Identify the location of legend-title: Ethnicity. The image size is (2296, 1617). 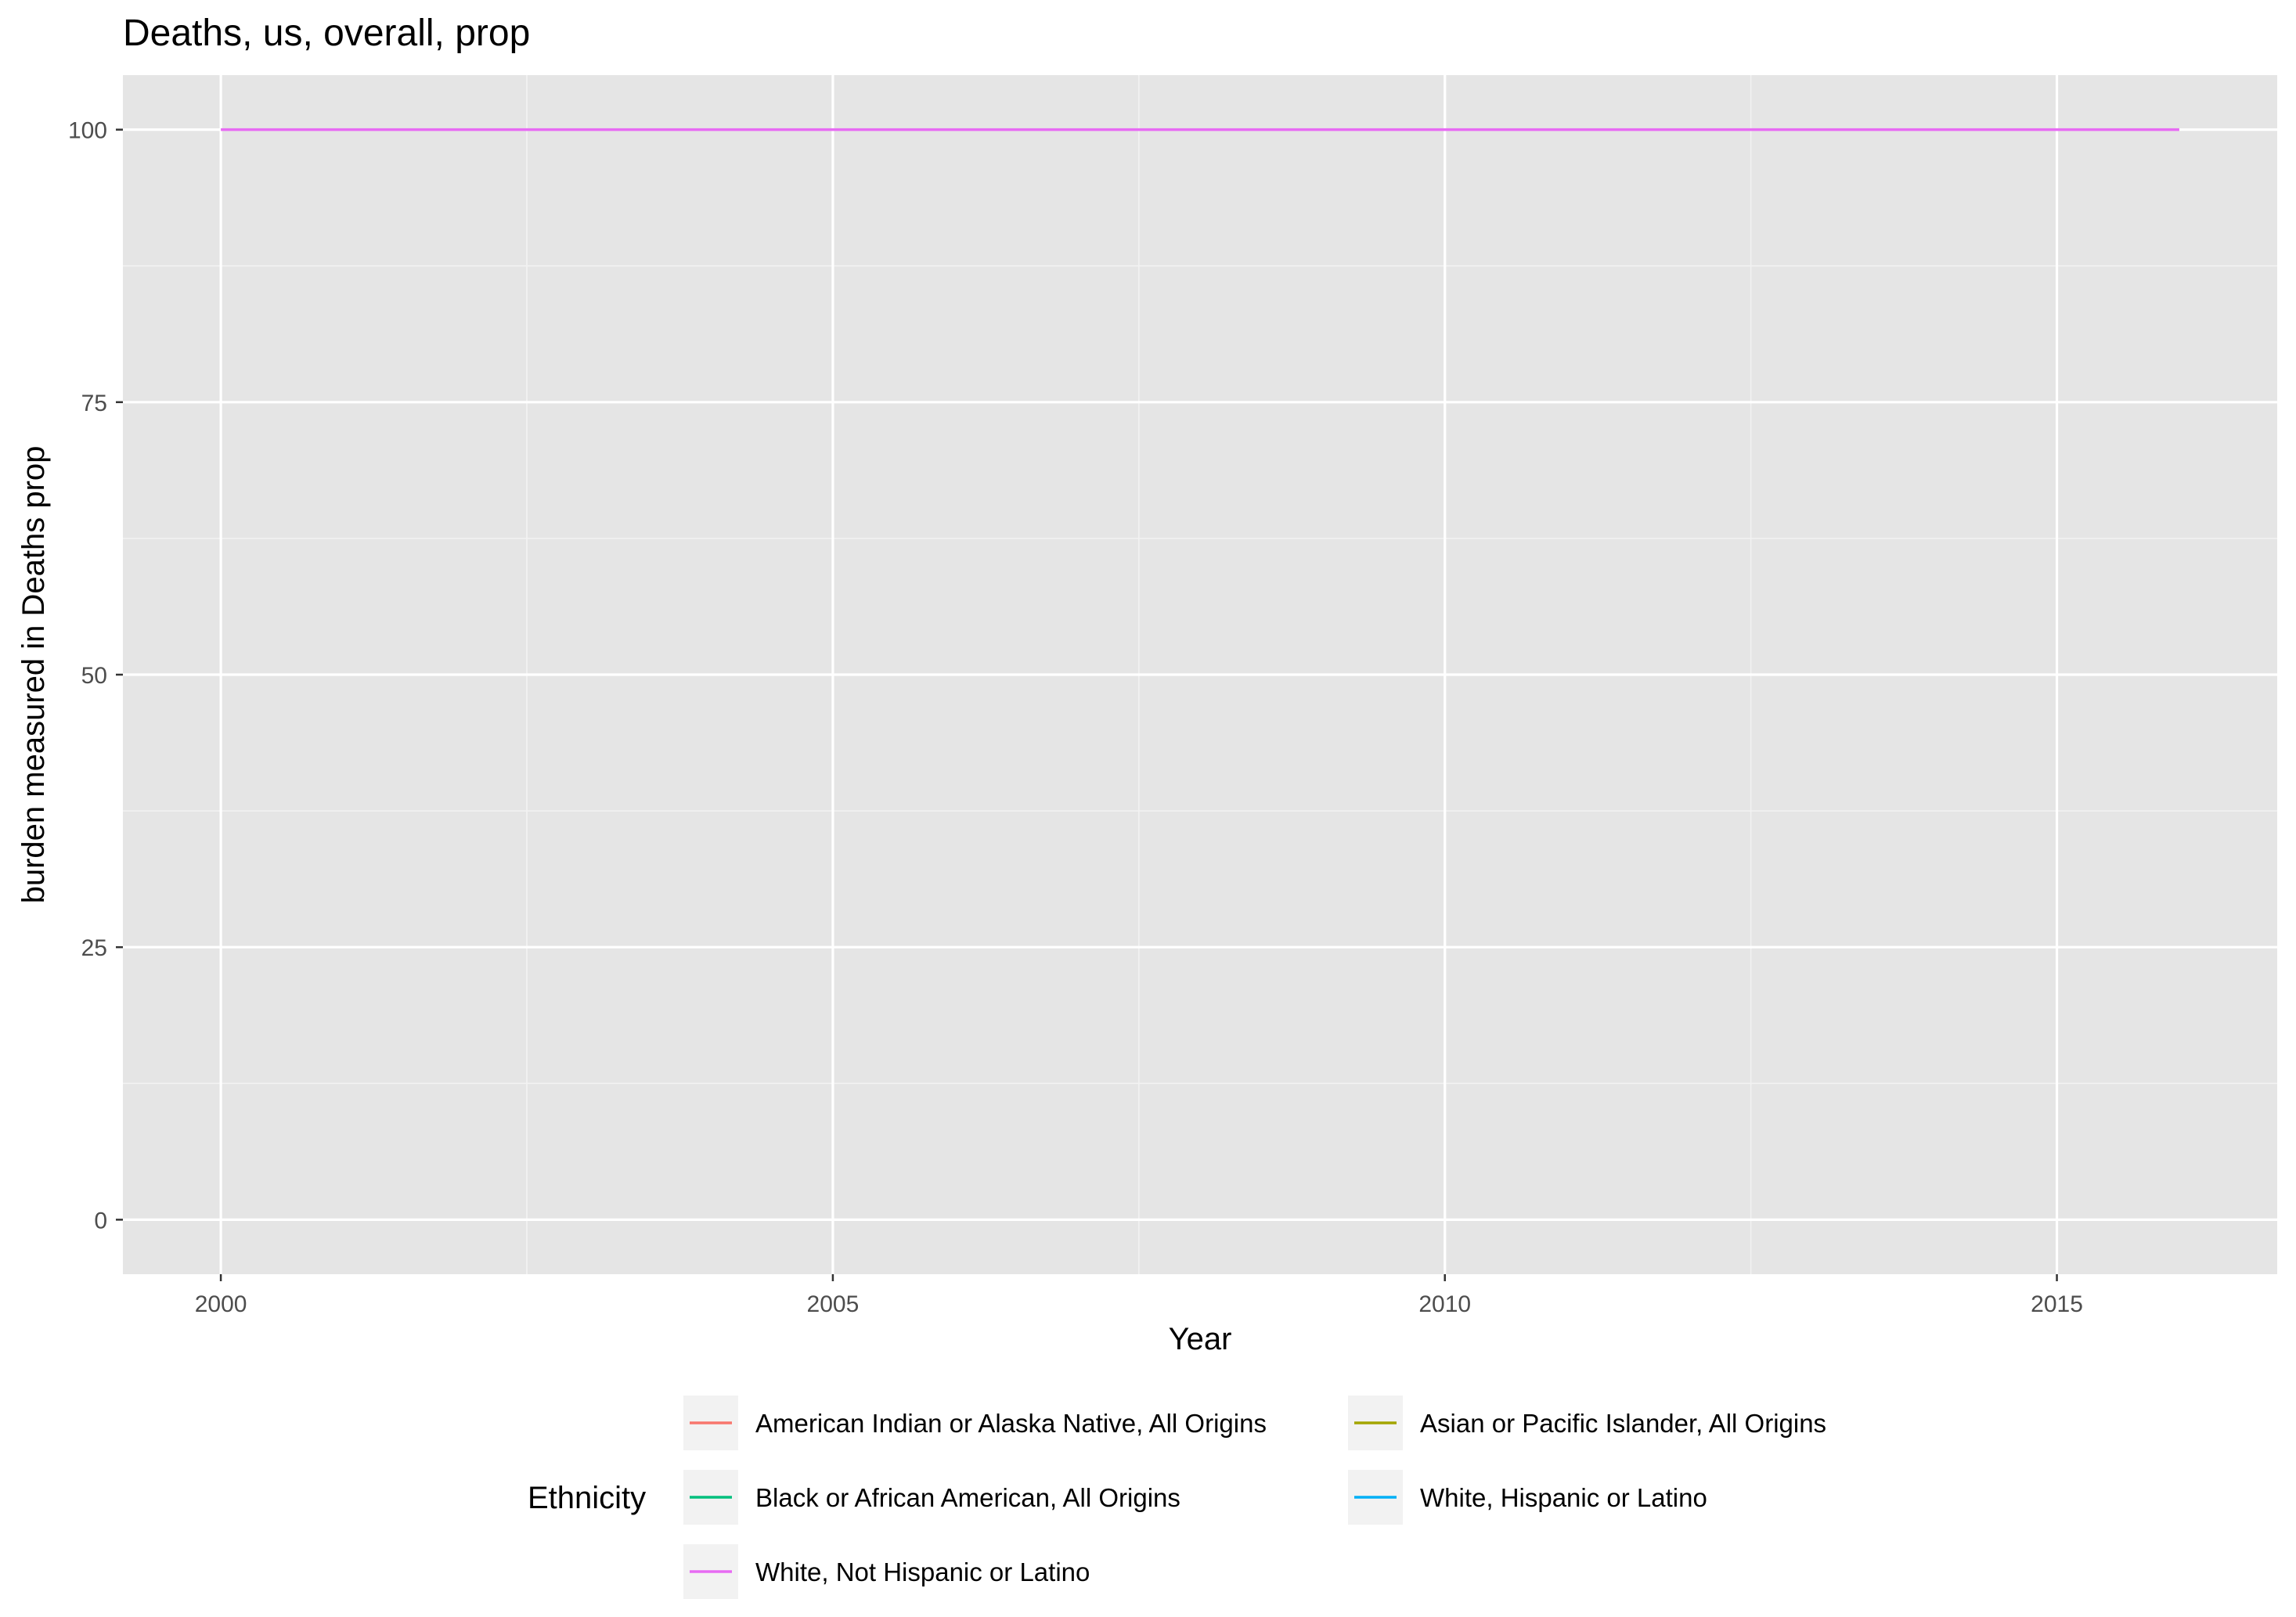
(587, 1498).